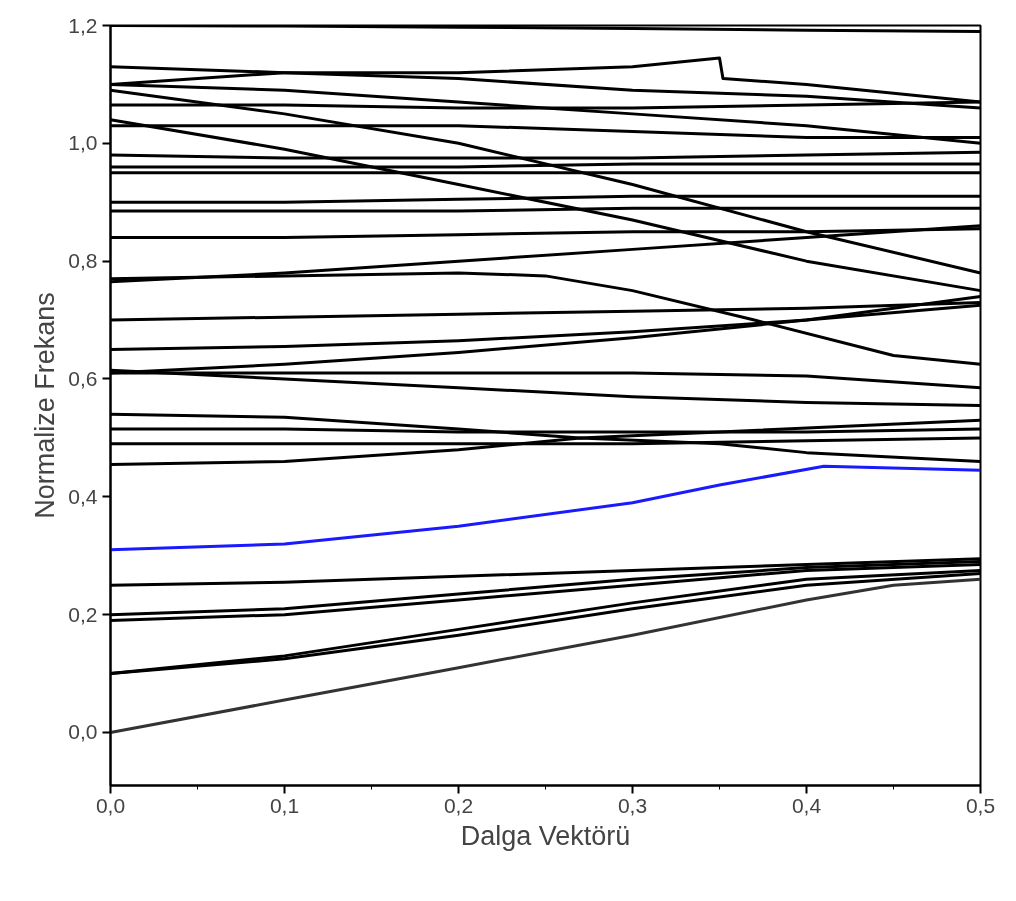 This screenshot has height=901, width=1016. I want to click on y-tick-label: 0,4, so click(83, 496).